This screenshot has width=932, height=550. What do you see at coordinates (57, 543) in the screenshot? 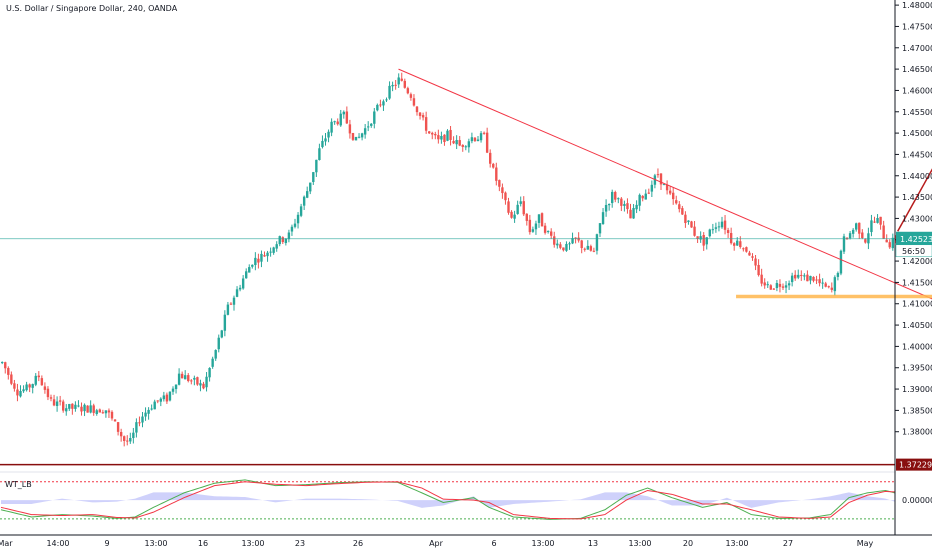
I see `time-tick-label: 14:00` at bounding box center [57, 543].